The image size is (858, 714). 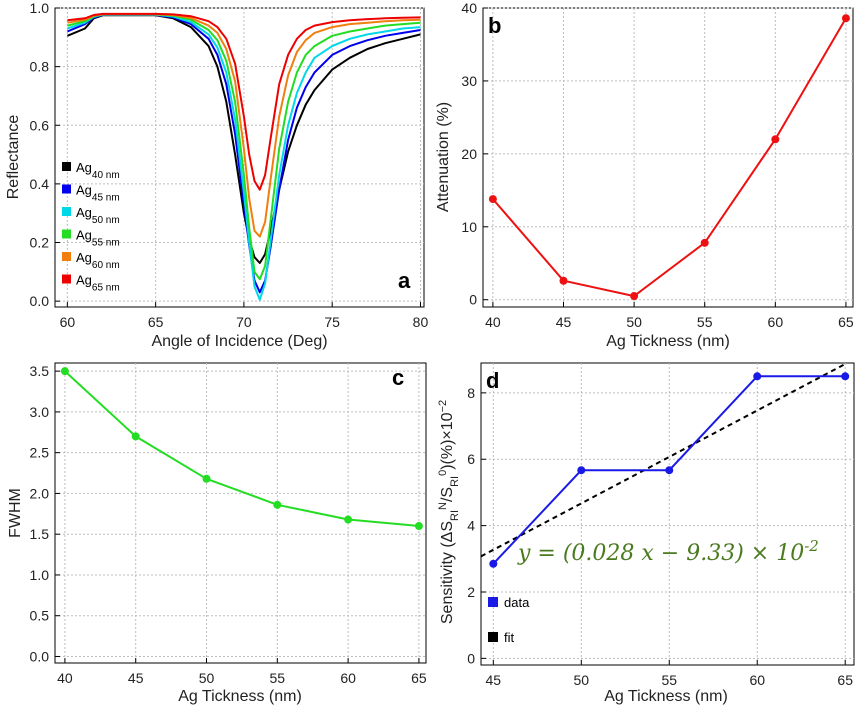 What do you see at coordinates (443, 157) in the screenshot?
I see `panel-b-ylabel: Attenuation (%)` at bounding box center [443, 157].